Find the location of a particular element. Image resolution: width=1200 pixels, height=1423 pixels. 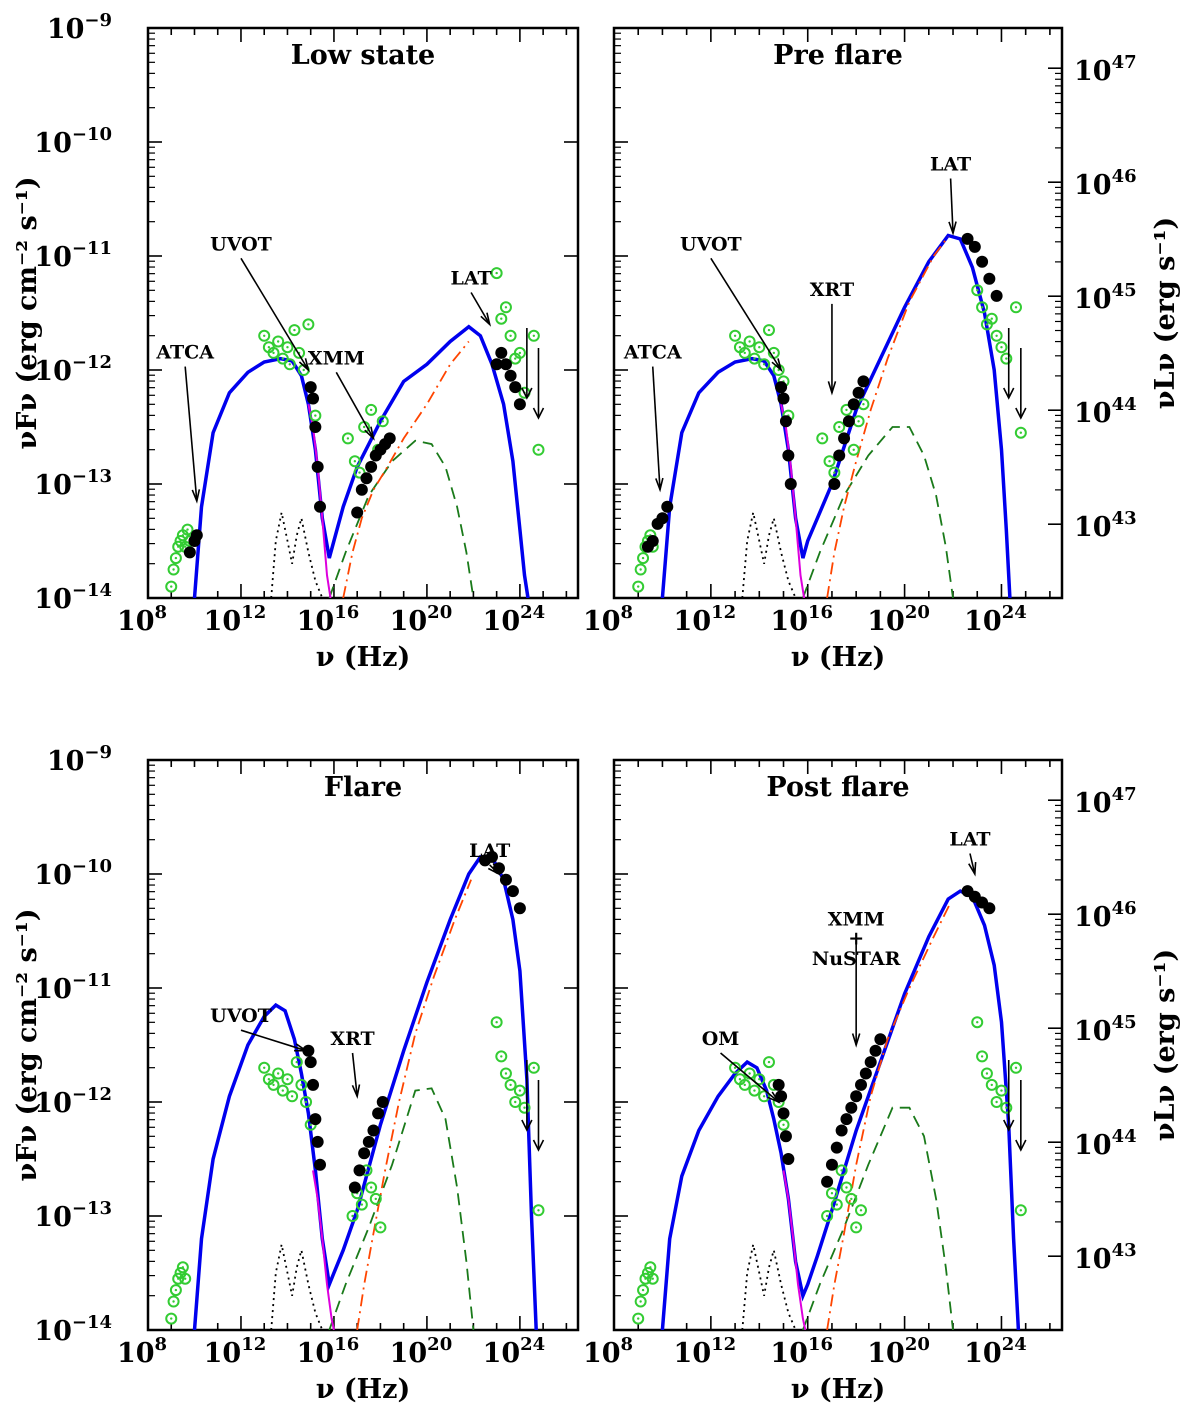

x-tick-label: 1024 is located at coordinates (995, 619).